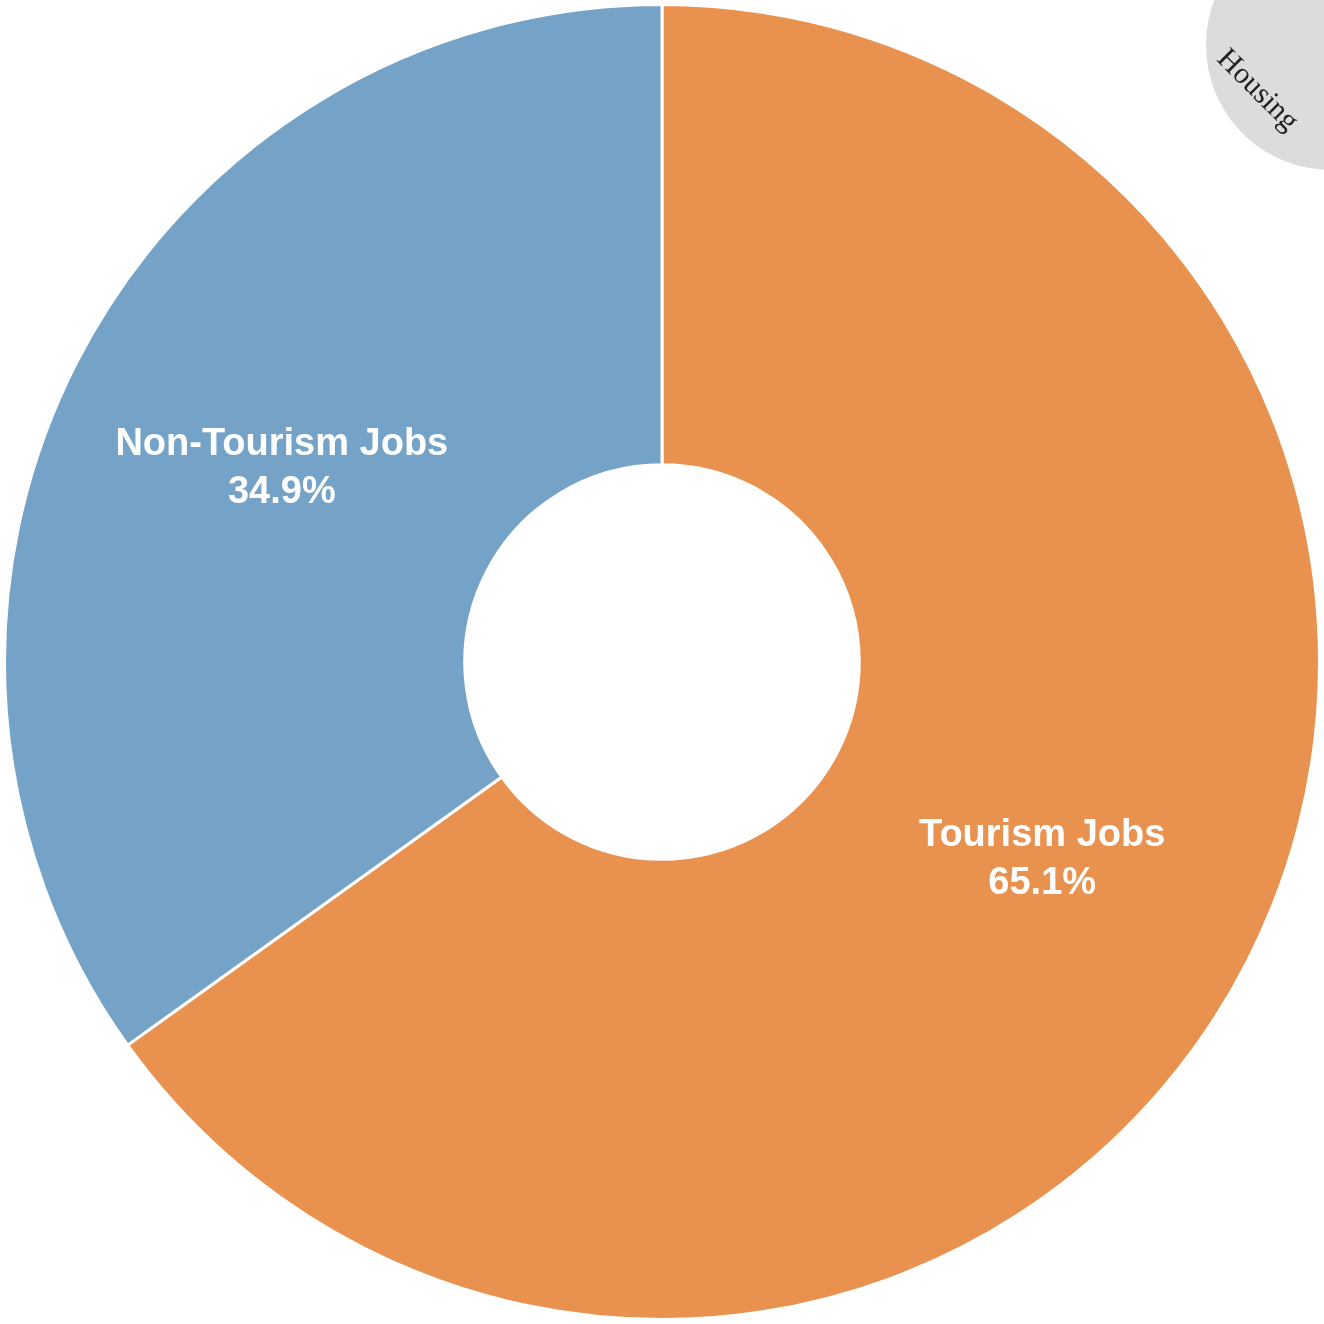  I want to click on slice-label: Tourism Jobs, so click(1042, 832).